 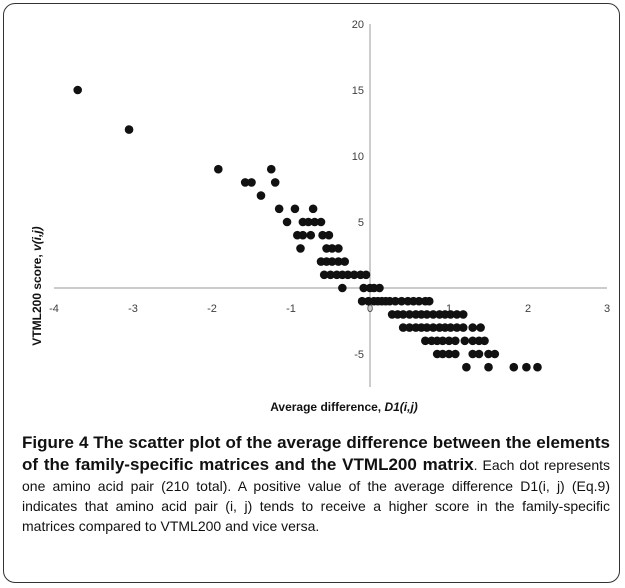 What do you see at coordinates (361, 223) in the screenshot?
I see `y-tick-label: 5` at bounding box center [361, 223].